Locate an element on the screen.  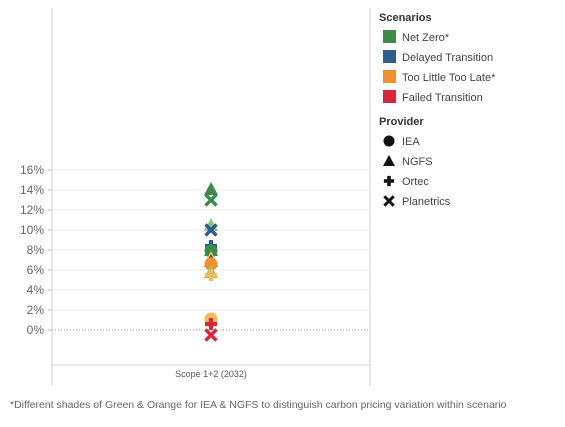
legend-item-label: NGFS is located at coordinates (417, 162).